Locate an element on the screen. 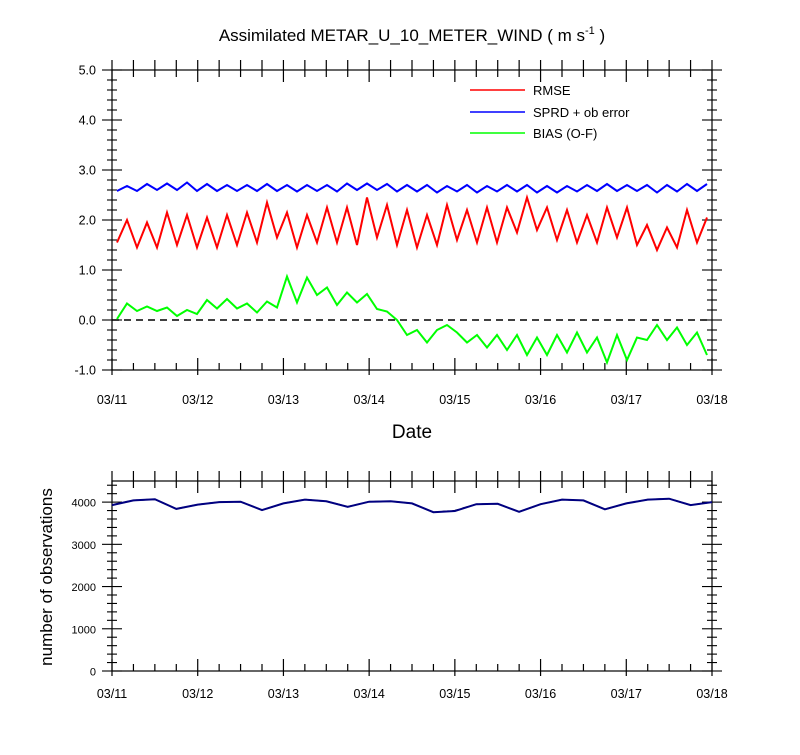 Image resolution: width=800 pixels, height=755 pixels. y-tick-label: 2.0 is located at coordinates (87, 221).